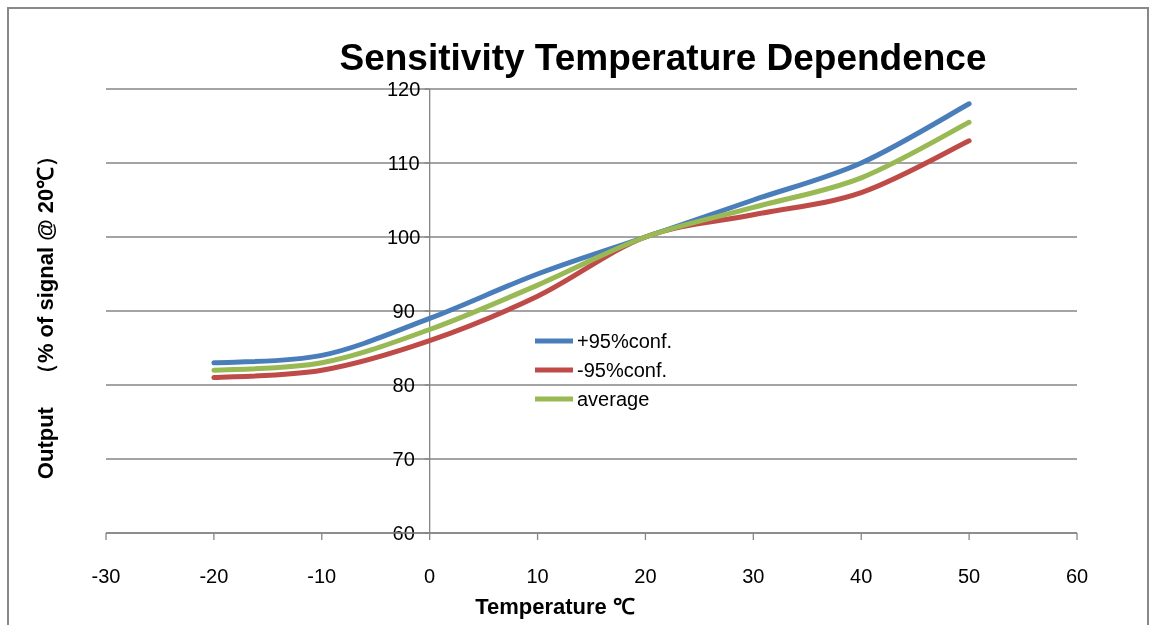 This screenshot has height=625, width=1154. What do you see at coordinates (969, 576) in the screenshot?
I see `x-tick-label: 50` at bounding box center [969, 576].